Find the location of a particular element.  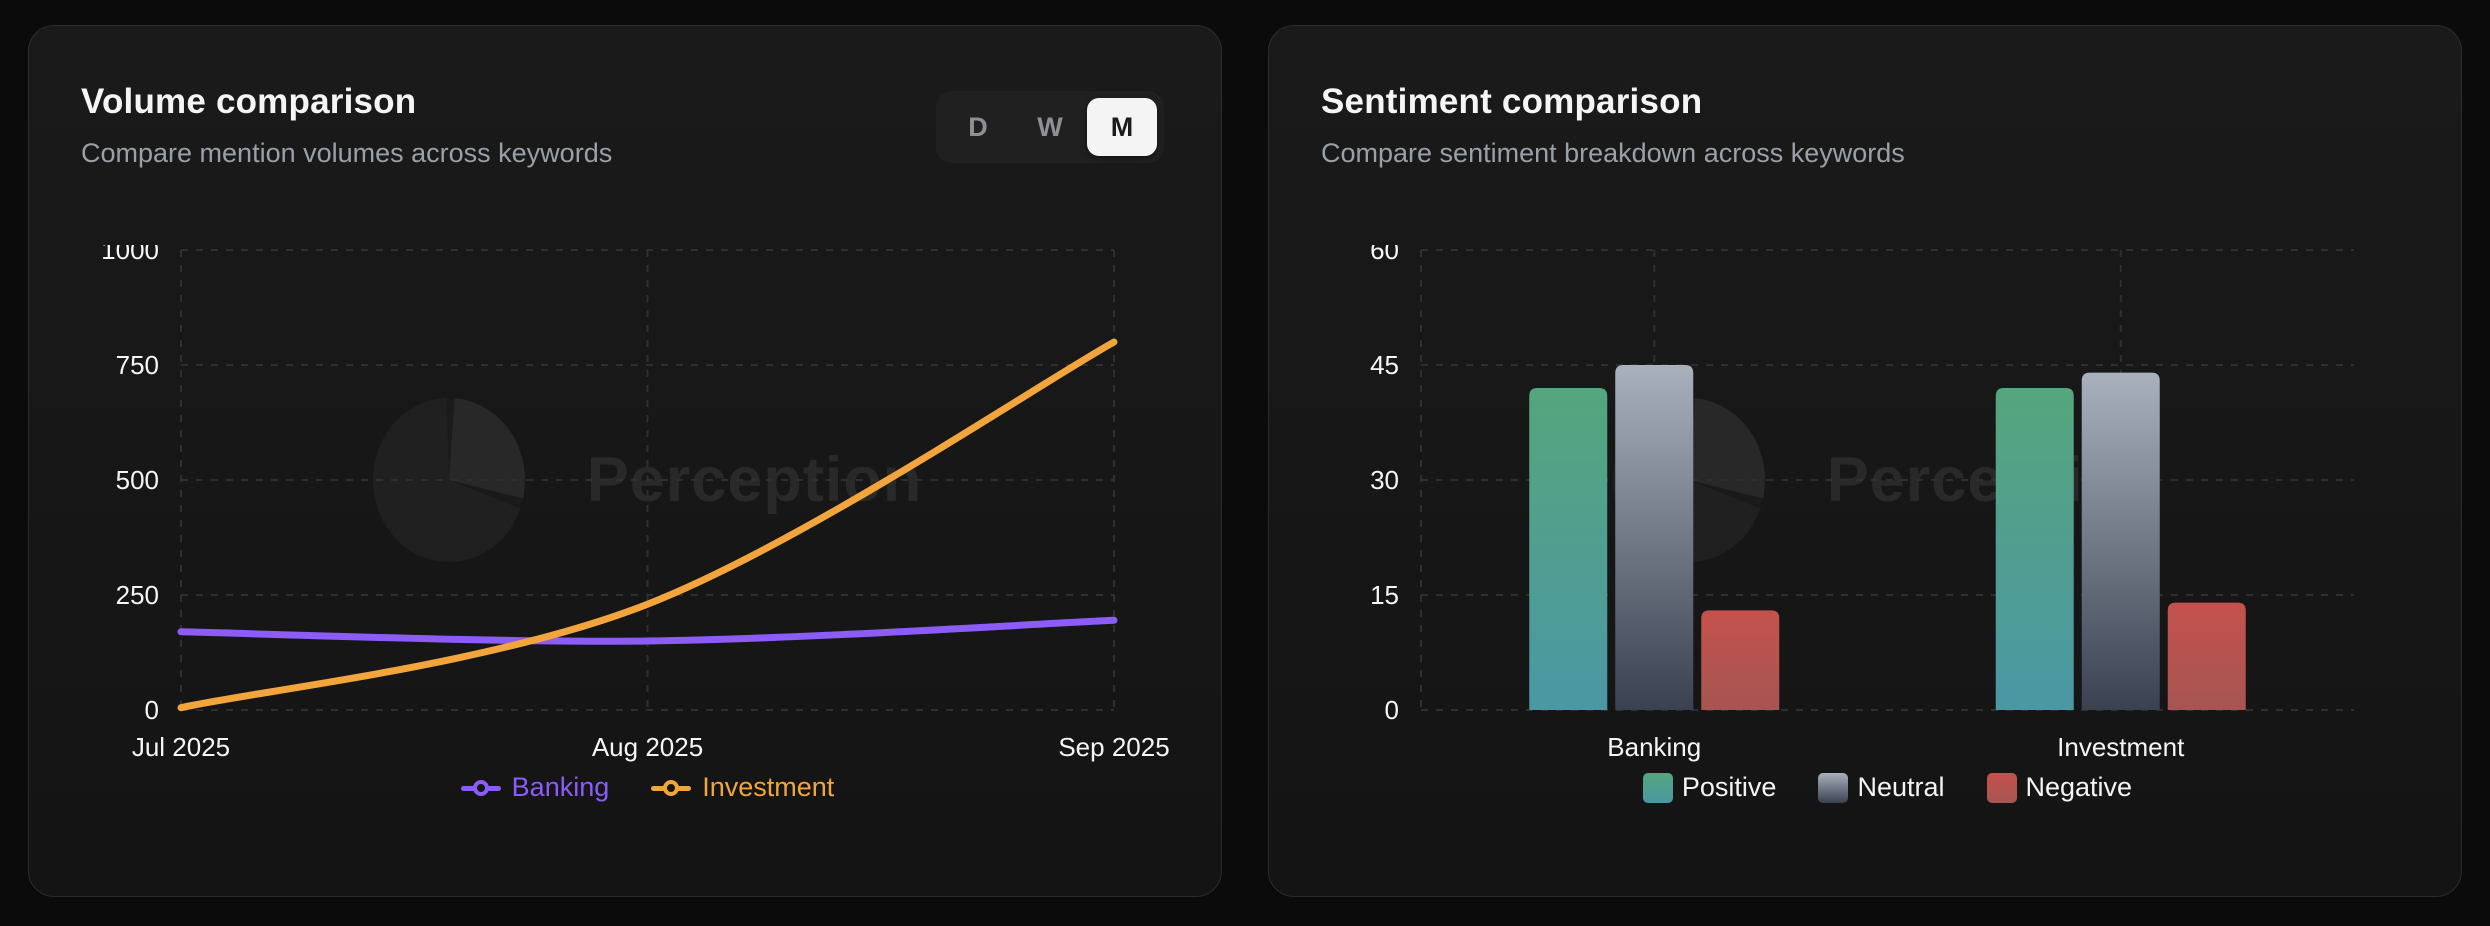

time-range-toggle: D W M is located at coordinates (1050, 127).